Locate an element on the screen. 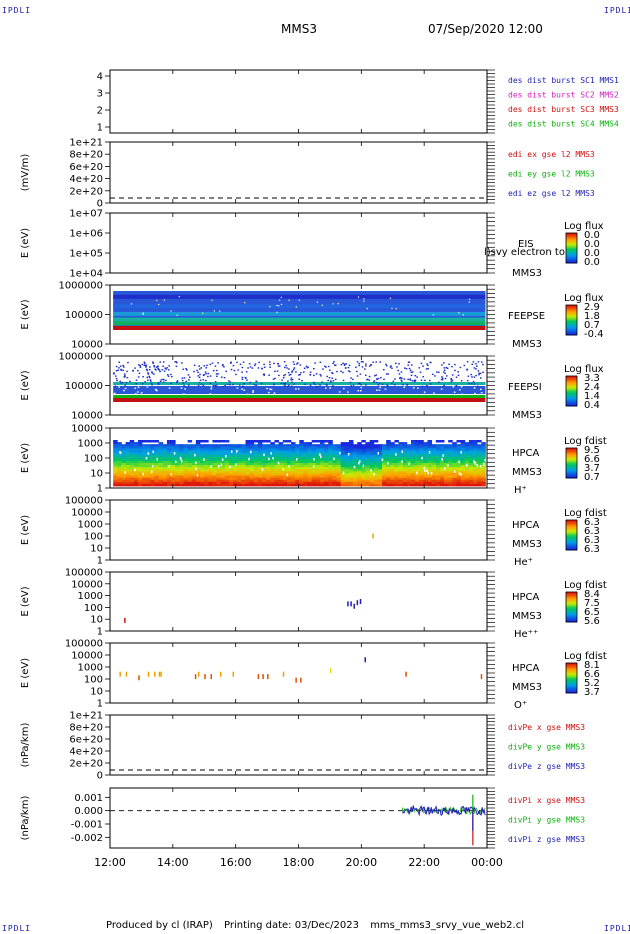 This screenshot has height=934, width=630. x-tick-label: 14:00 is located at coordinates (173, 862).